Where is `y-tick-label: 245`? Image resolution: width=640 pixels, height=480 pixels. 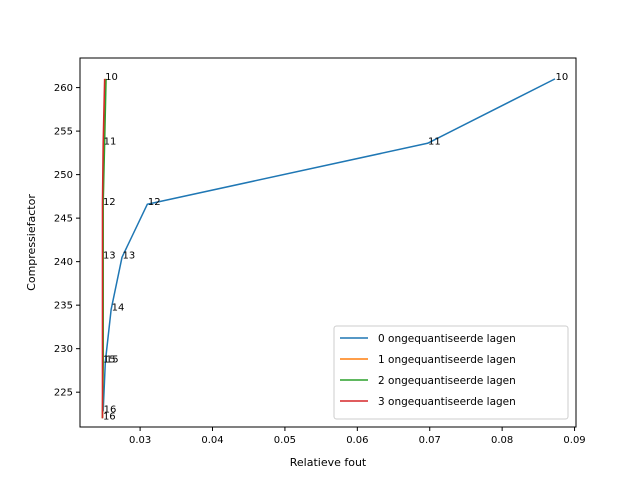 y-tick-label: 245 is located at coordinates (63, 219).